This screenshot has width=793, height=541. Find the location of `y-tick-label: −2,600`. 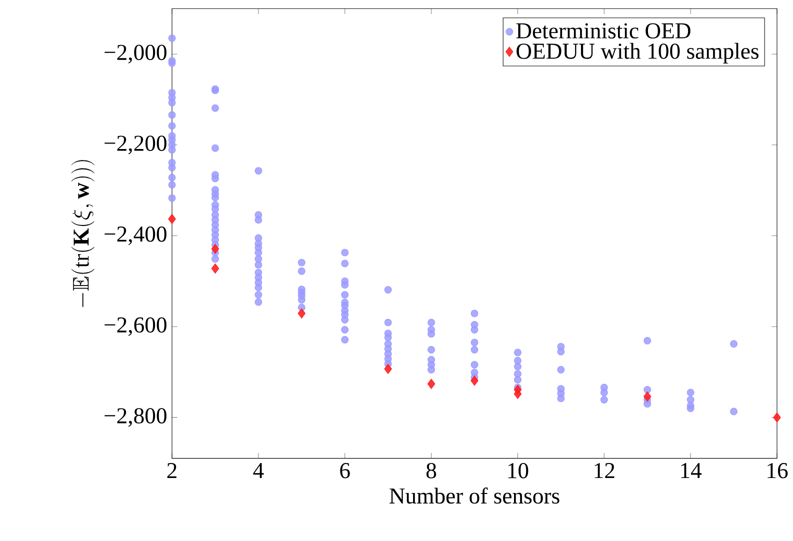

y-tick-label: −2,600 is located at coordinates (135, 326).